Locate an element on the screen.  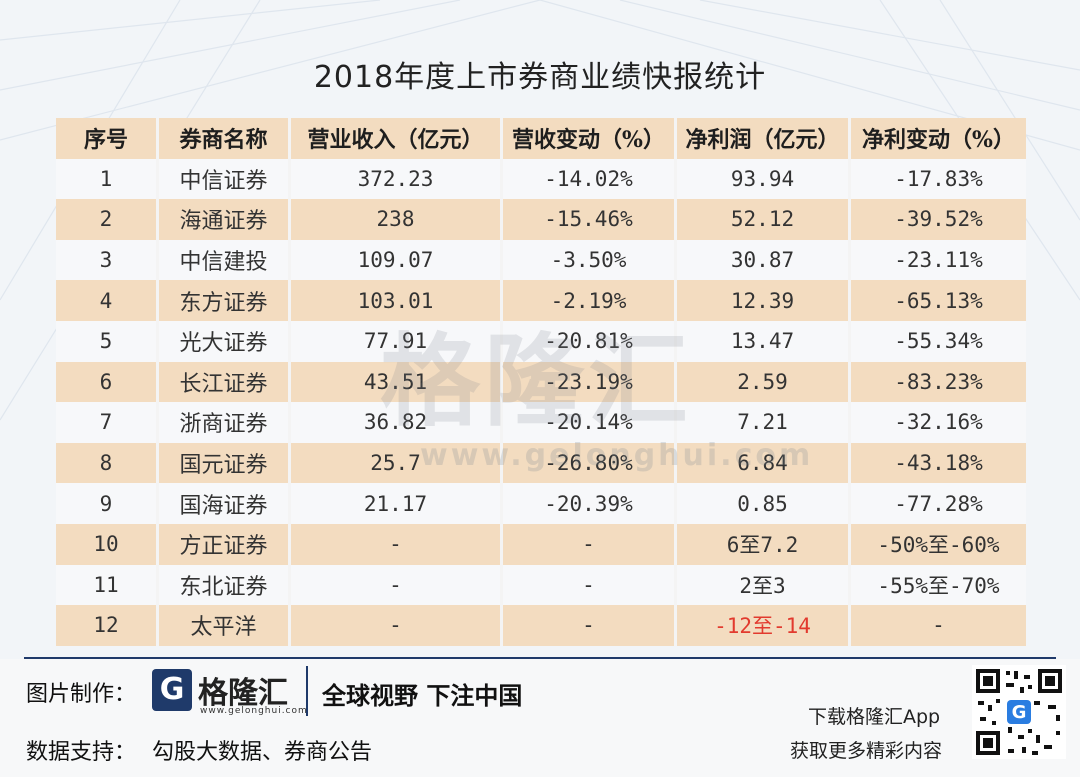
qr-code-icon: G is located at coordinates (1019, 712).